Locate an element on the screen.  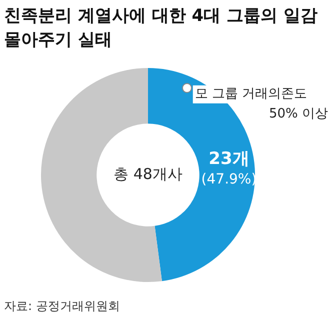
slice-label: 모 그룹 거래의존도 50% 이상 is located at coordinates (261, 104).